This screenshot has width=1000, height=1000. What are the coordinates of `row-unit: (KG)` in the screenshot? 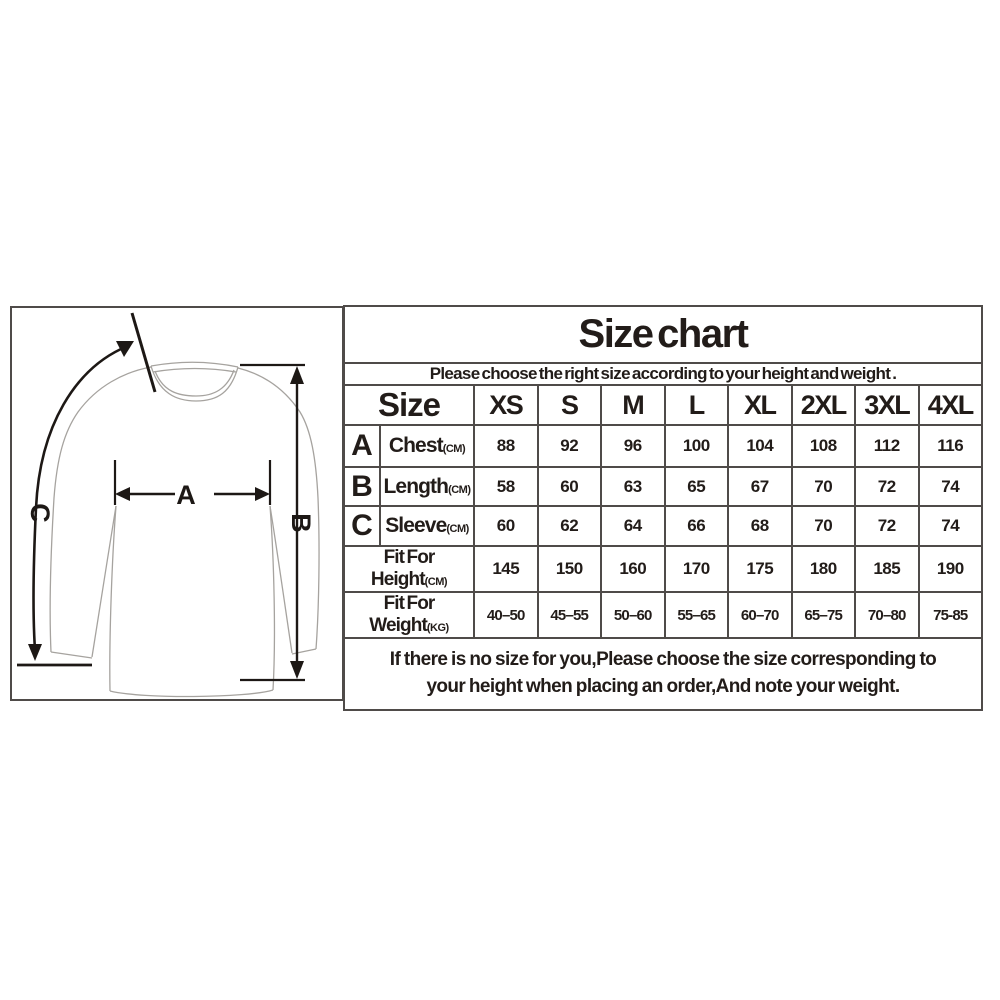 It's located at (437, 628).